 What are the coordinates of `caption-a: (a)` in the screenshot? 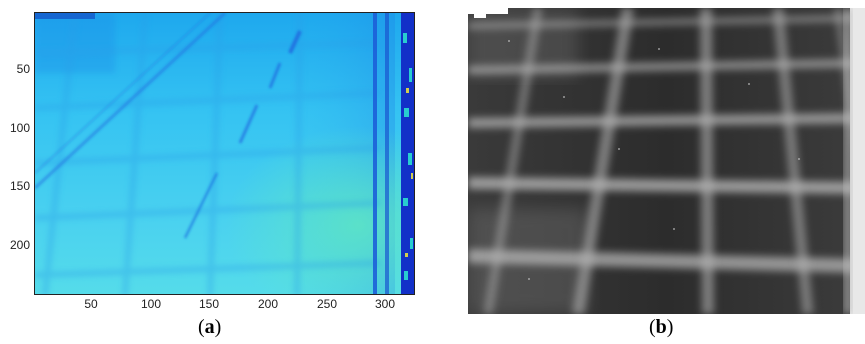 It's located at (210, 327).